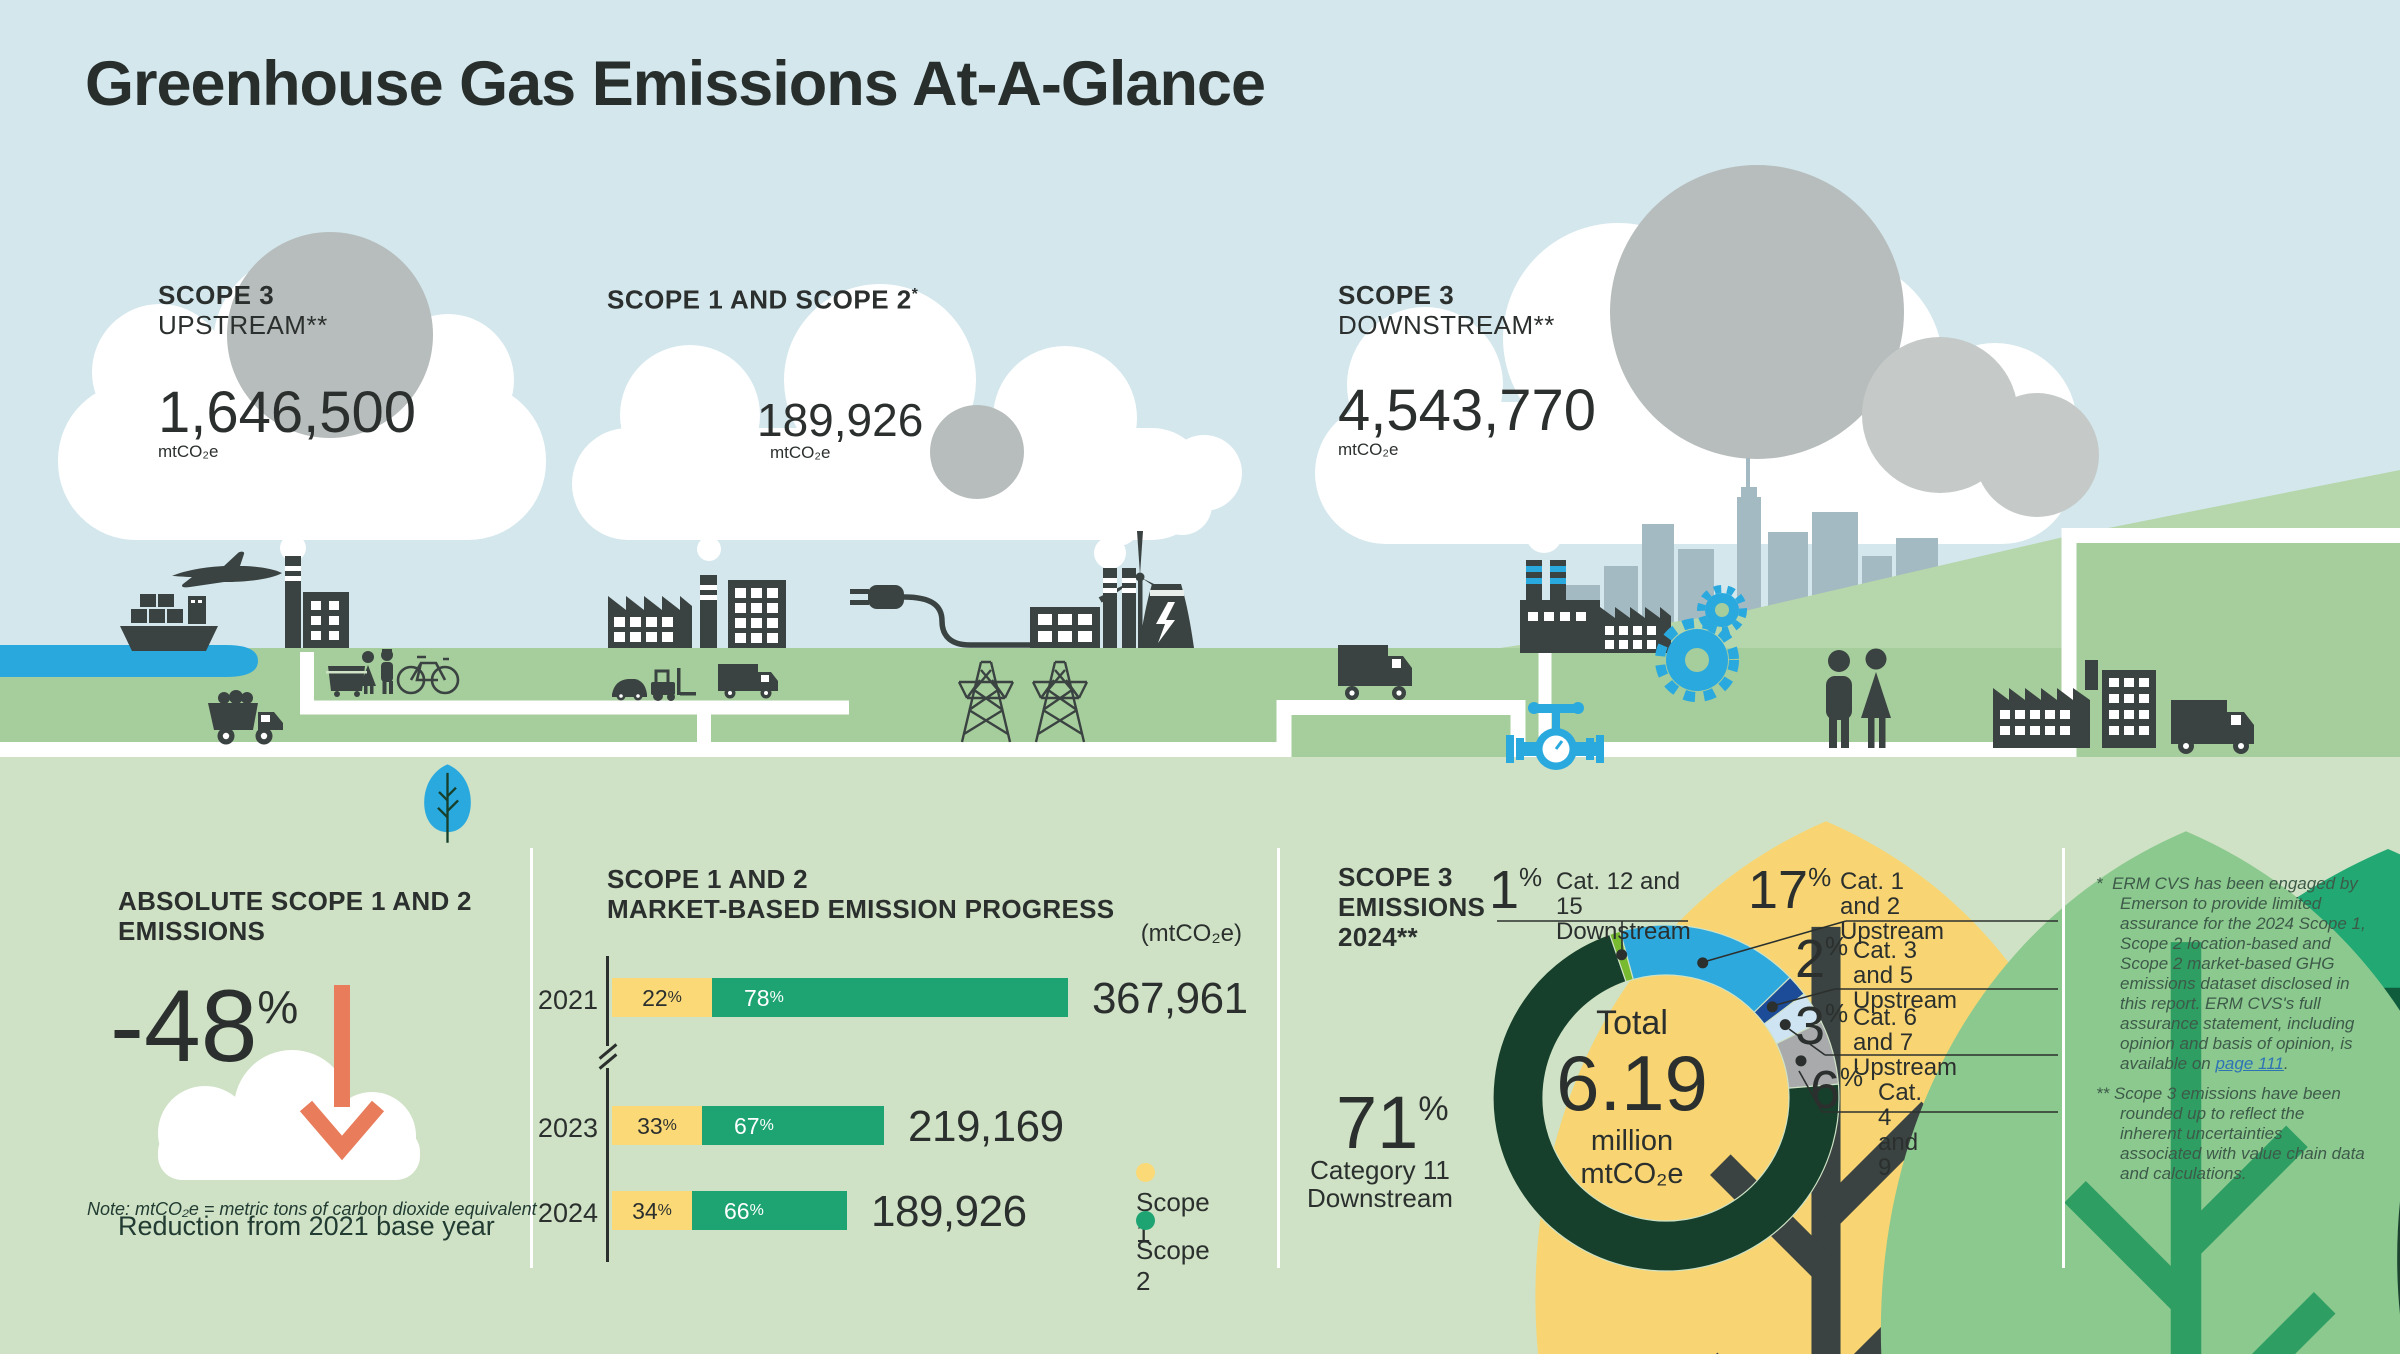  I want to click on smoke-lobe, so click(2037, 455).